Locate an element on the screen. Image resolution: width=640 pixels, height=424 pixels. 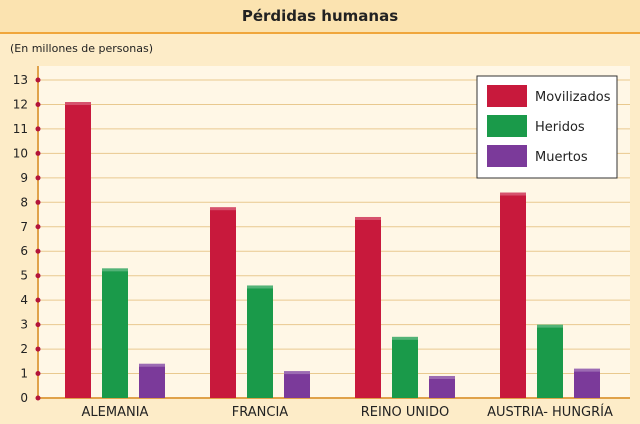
legend-label: Heridos is located at coordinates (560, 127).